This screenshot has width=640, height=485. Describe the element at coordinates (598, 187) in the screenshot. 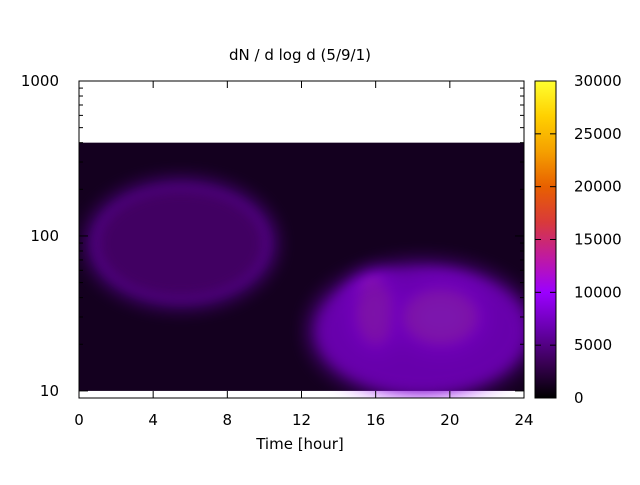

I see `colorbar-tick-label: 20000` at that location.